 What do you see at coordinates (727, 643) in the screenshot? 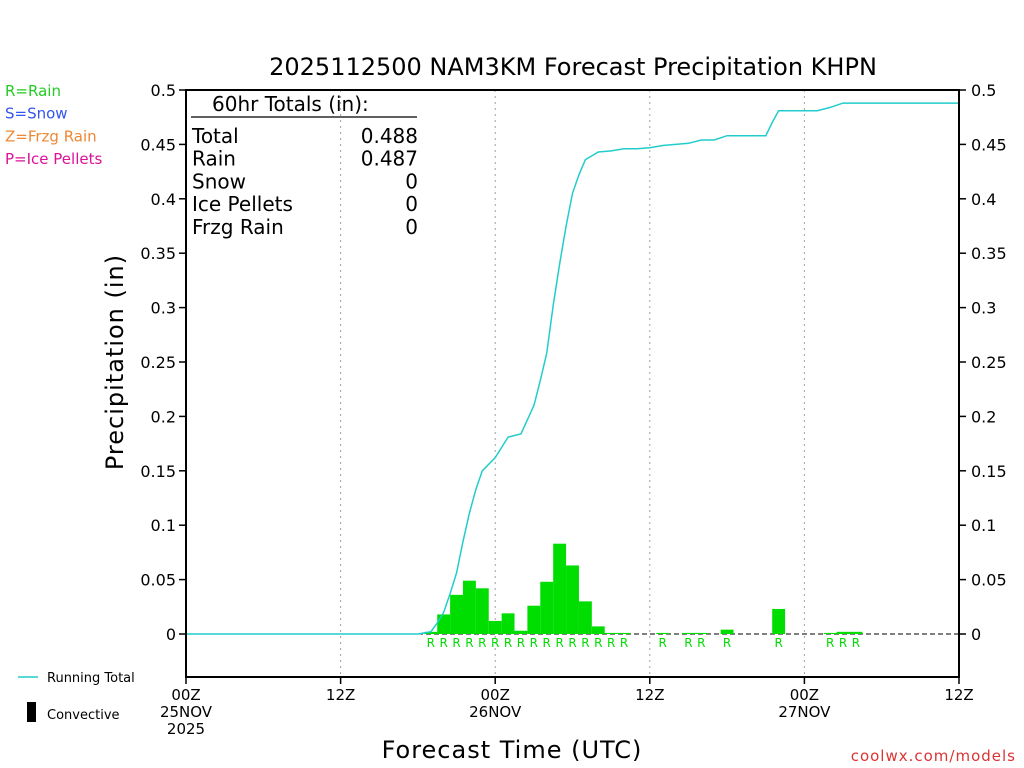
I see `rain-marker-42: R` at bounding box center [727, 643].